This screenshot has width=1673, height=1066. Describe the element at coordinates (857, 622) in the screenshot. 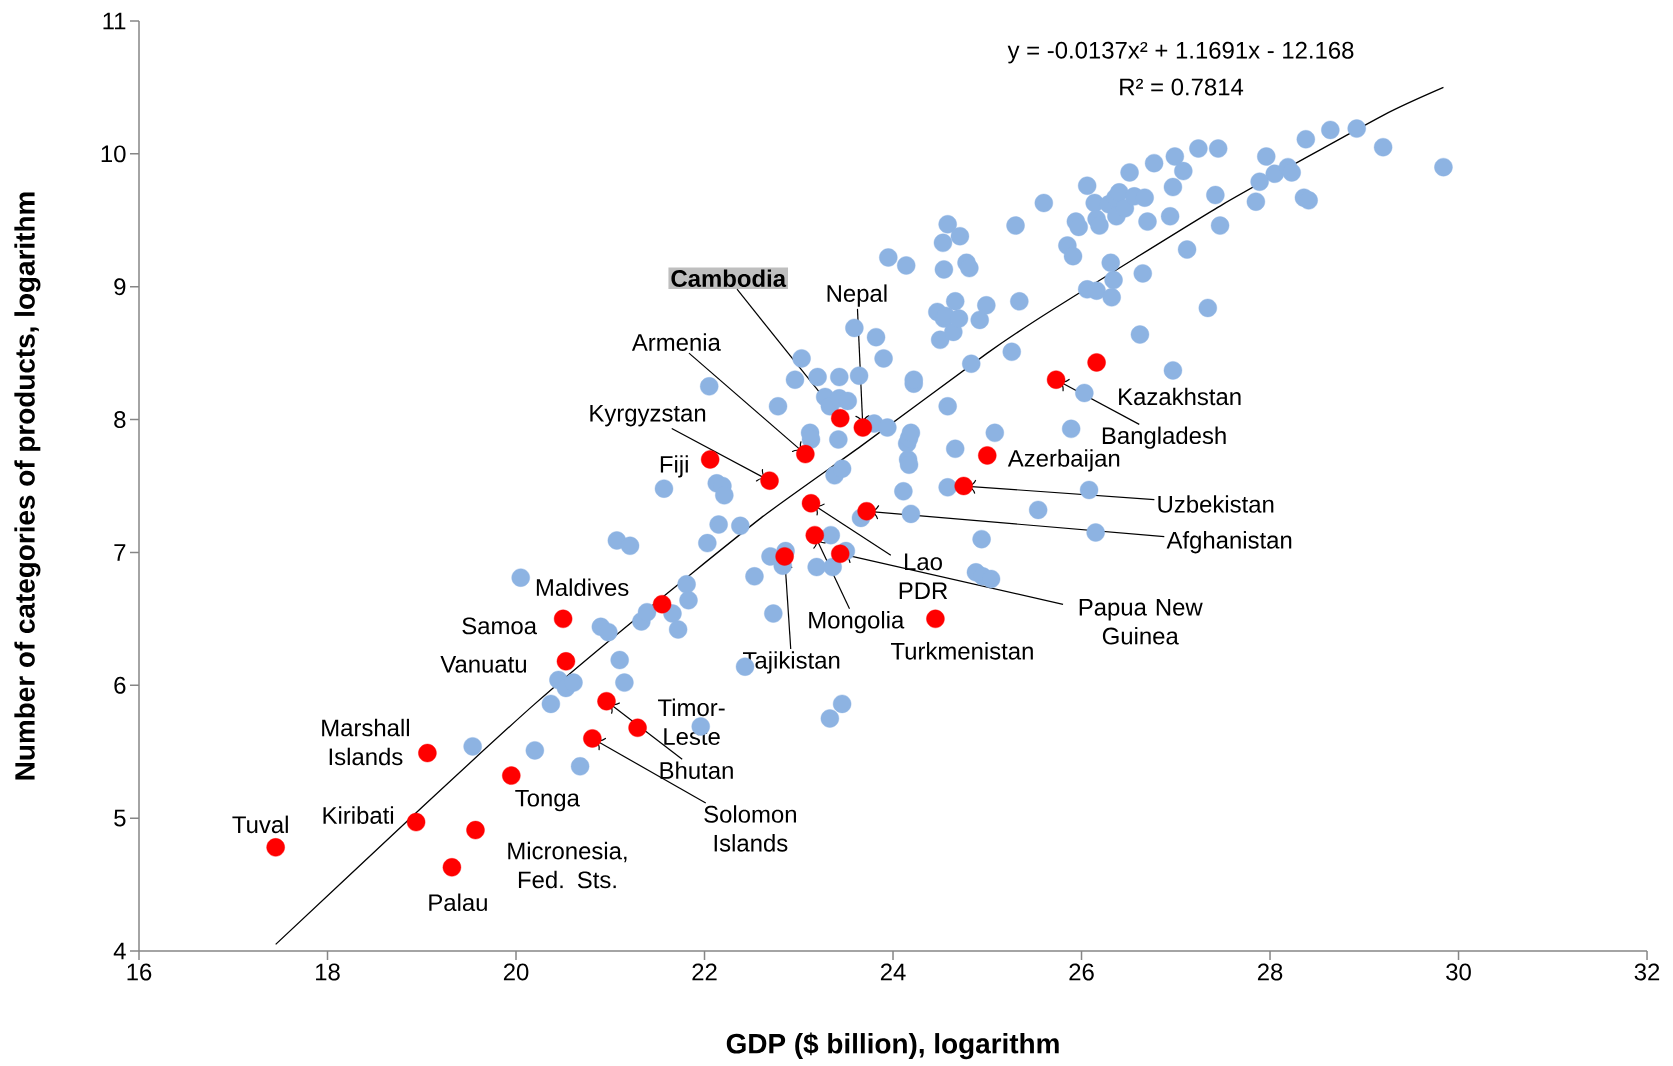

I see `annotation: Mongolia` at that location.